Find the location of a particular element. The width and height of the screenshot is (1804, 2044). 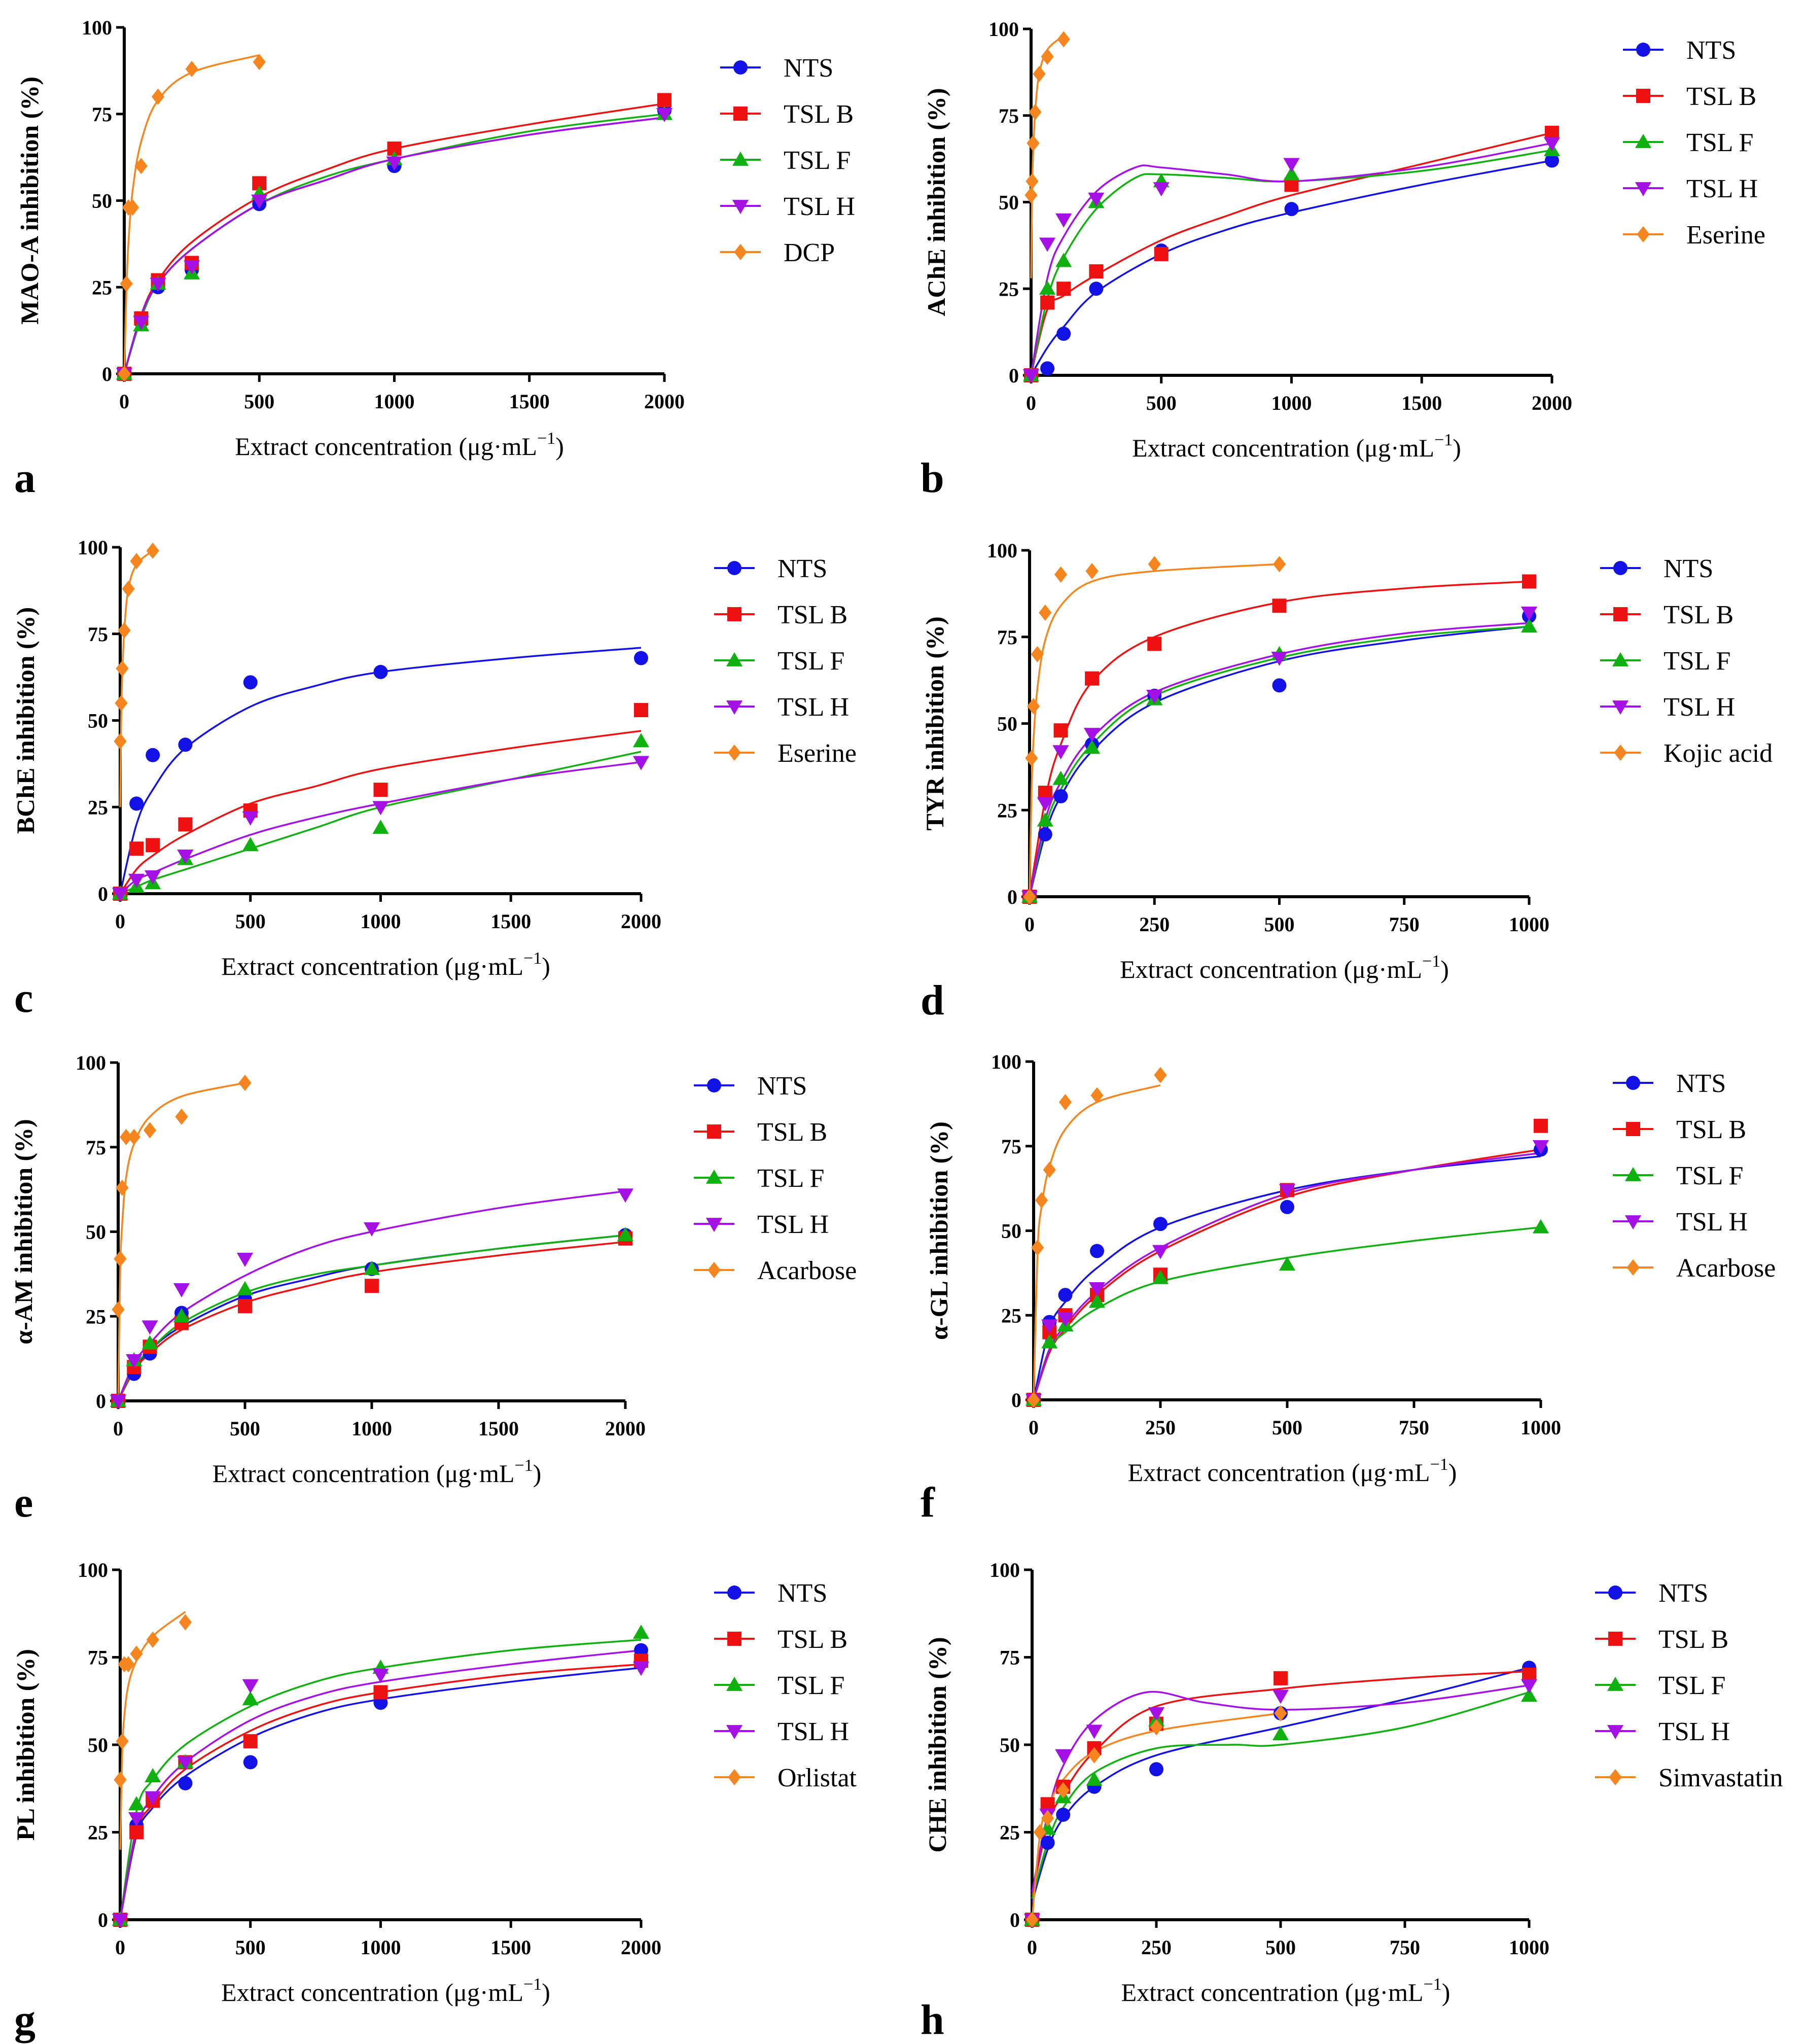

y-tick-label: 0 is located at coordinates (103, 894).